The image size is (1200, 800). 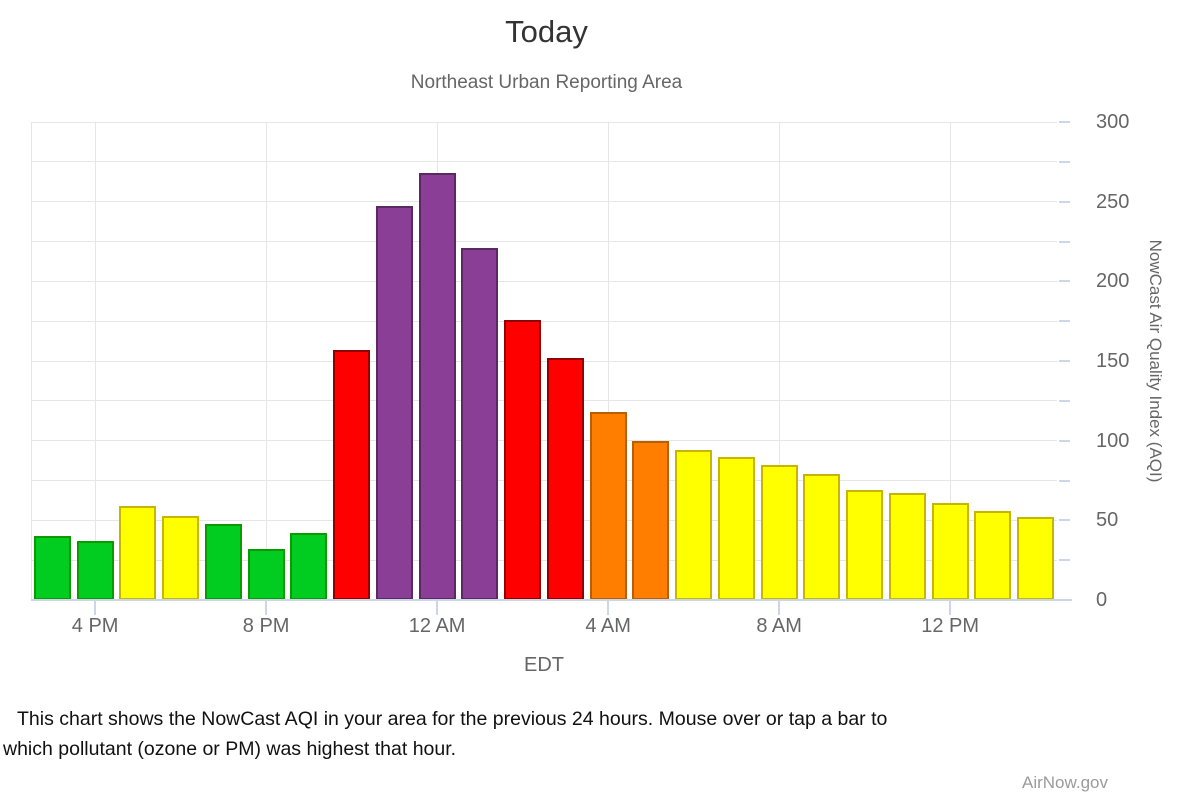 I want to click on plot-left-edge-line, so click(x=31, y=361).